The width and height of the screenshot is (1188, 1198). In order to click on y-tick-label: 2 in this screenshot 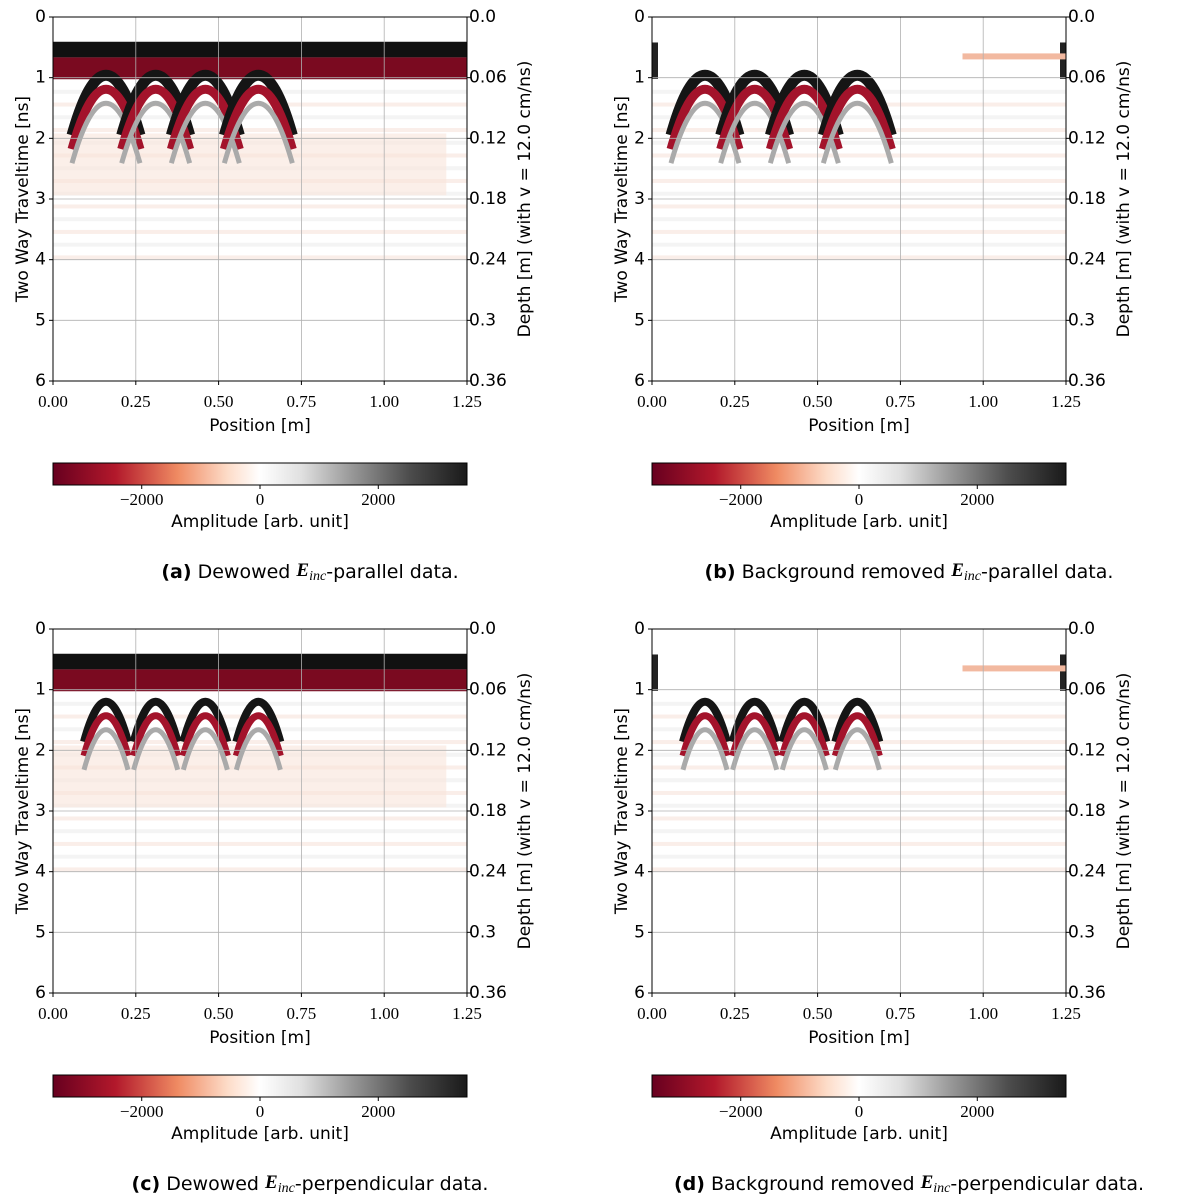, I will do `click(40, 138)`.